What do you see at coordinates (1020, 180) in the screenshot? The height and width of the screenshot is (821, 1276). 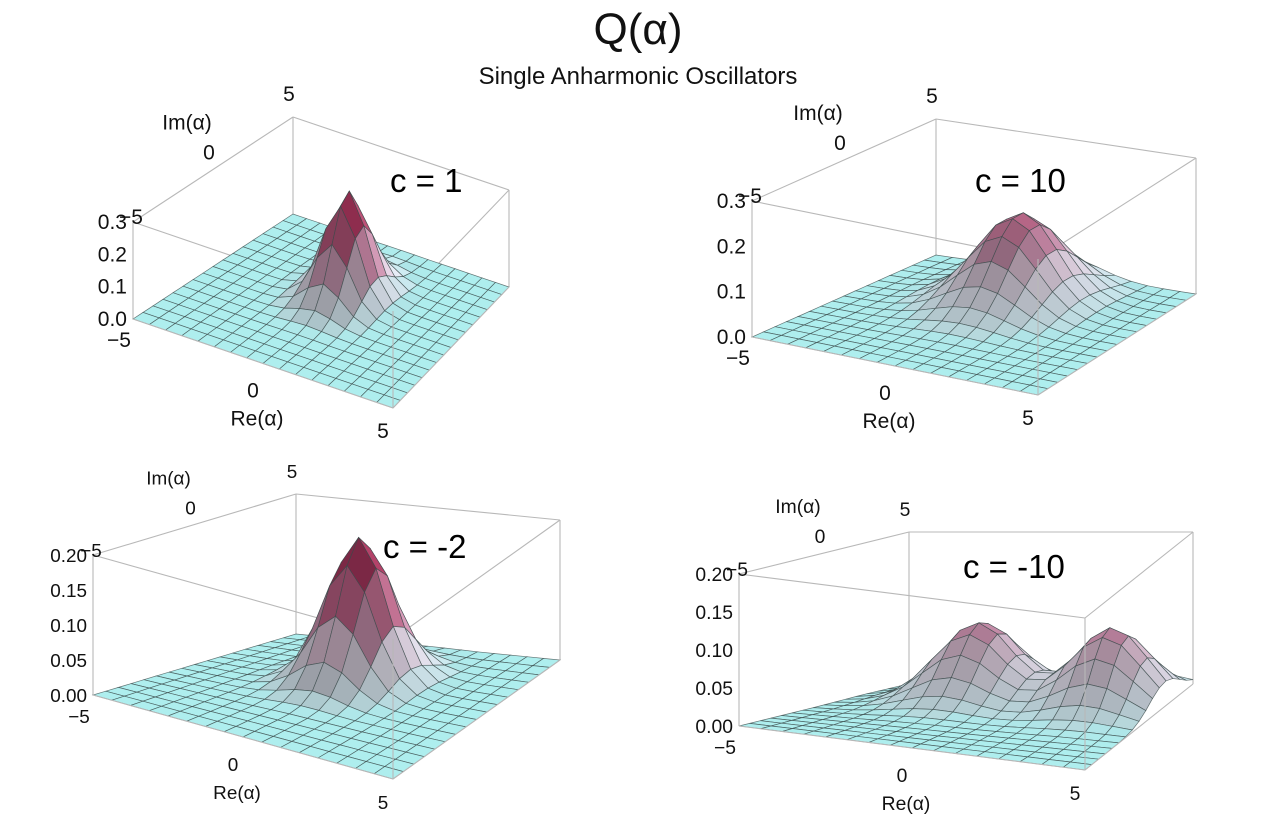 I see `parameter-annotation: c = 10` at bounding box center [1020, 180].